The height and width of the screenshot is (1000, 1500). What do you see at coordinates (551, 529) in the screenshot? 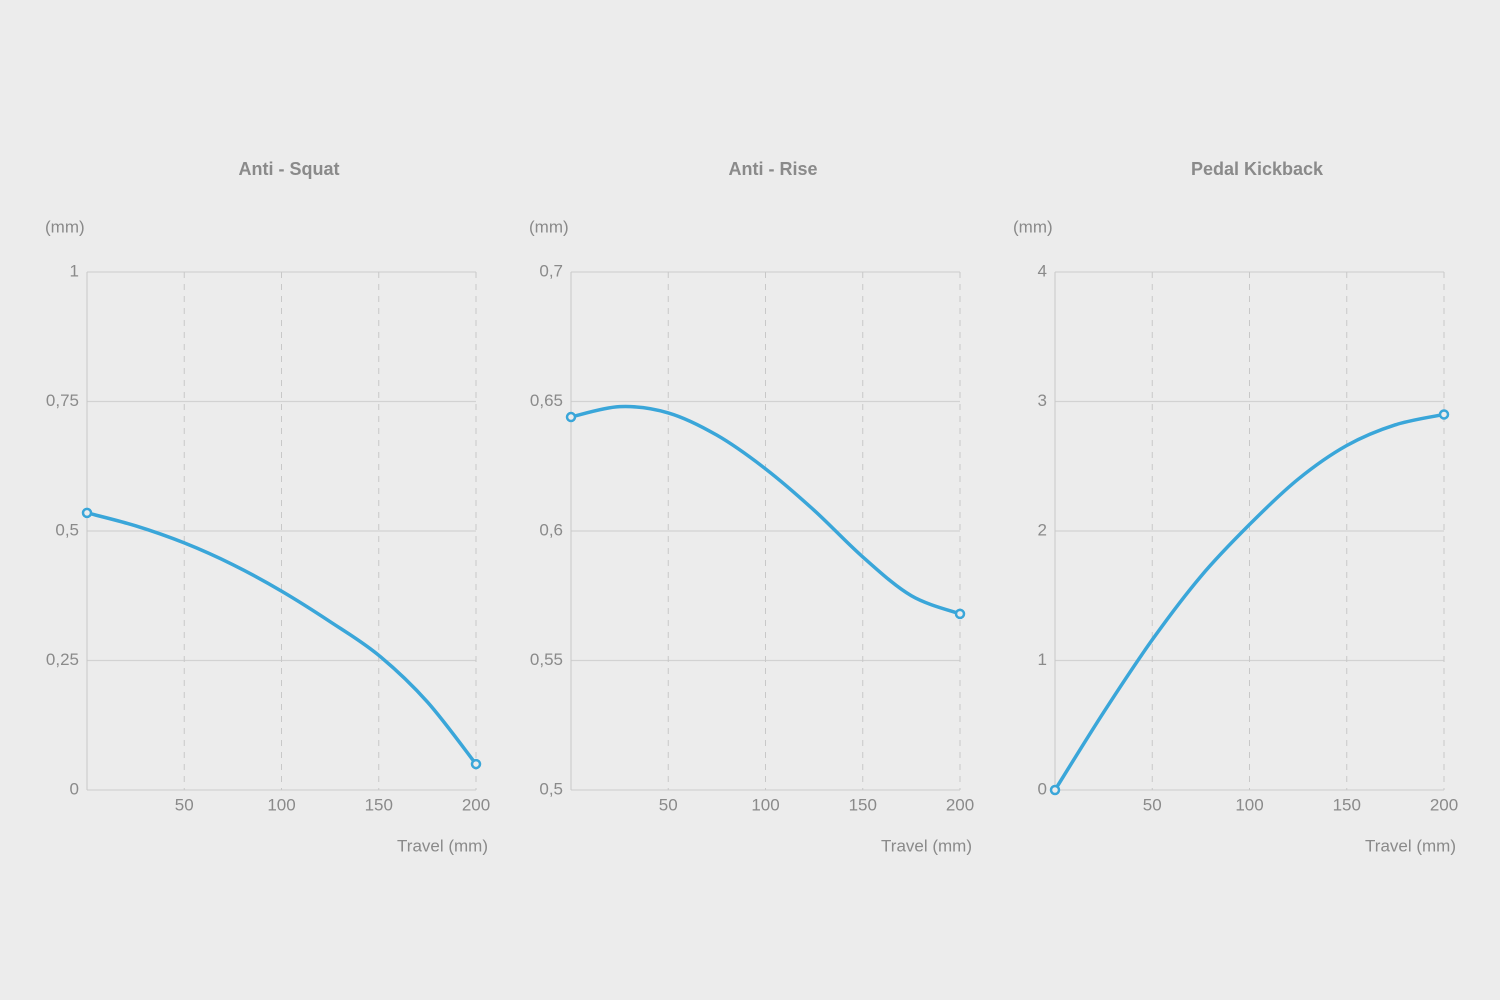
I see `y-tick-label: 0,6` at bounding box center [551, 529].